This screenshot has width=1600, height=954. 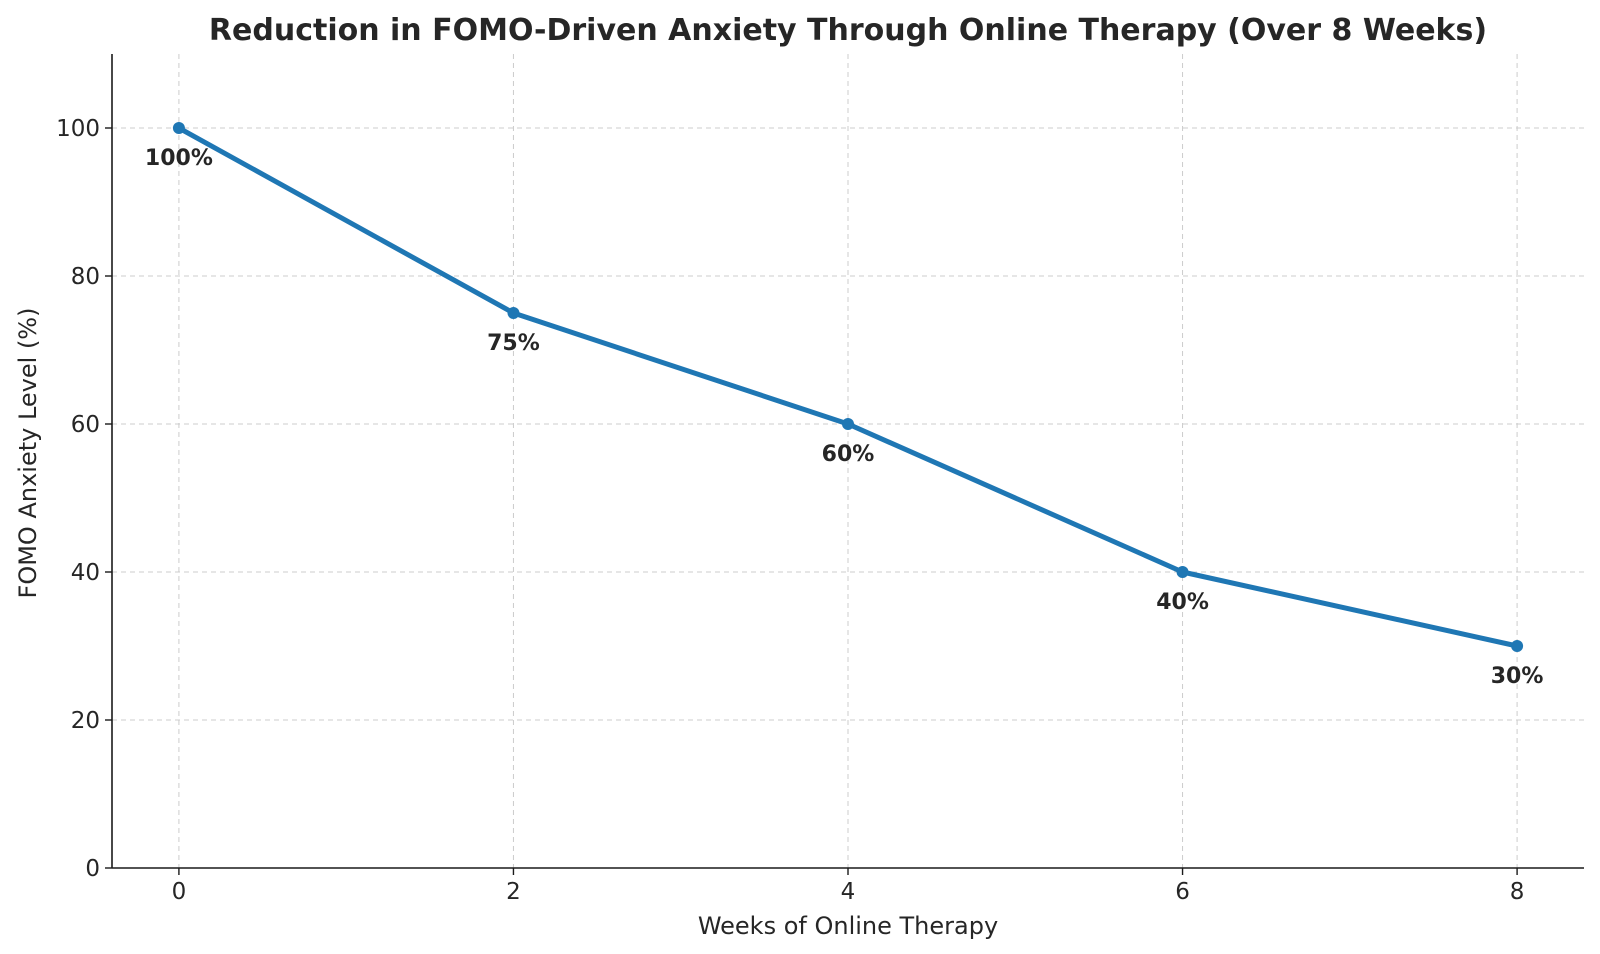 I want to click on y-tick-label: 80, so click(x=85, y=277).